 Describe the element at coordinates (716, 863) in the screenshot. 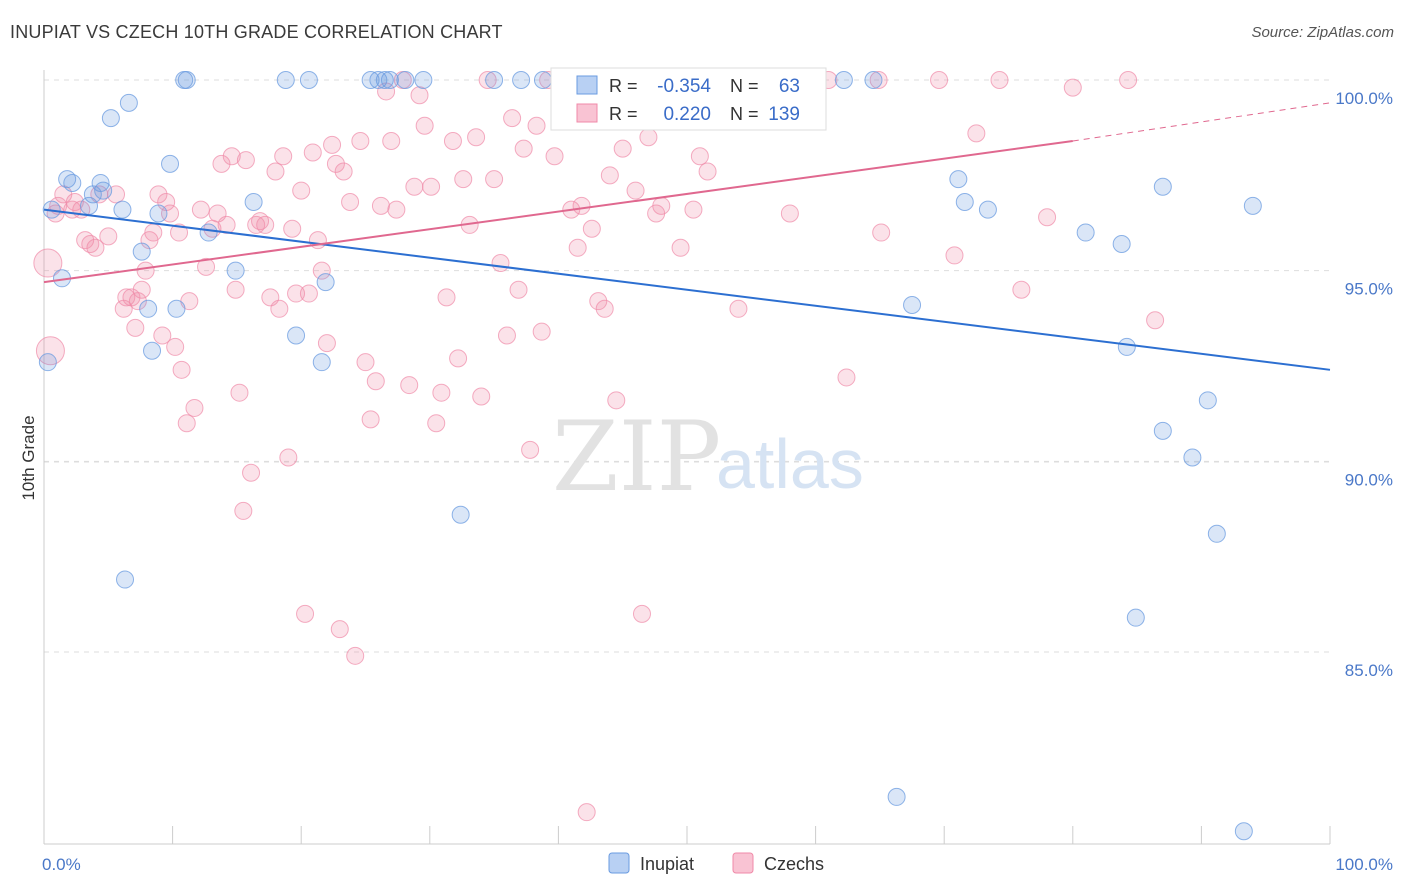

I see `series-legend: Inupiat Czechs` at that location.